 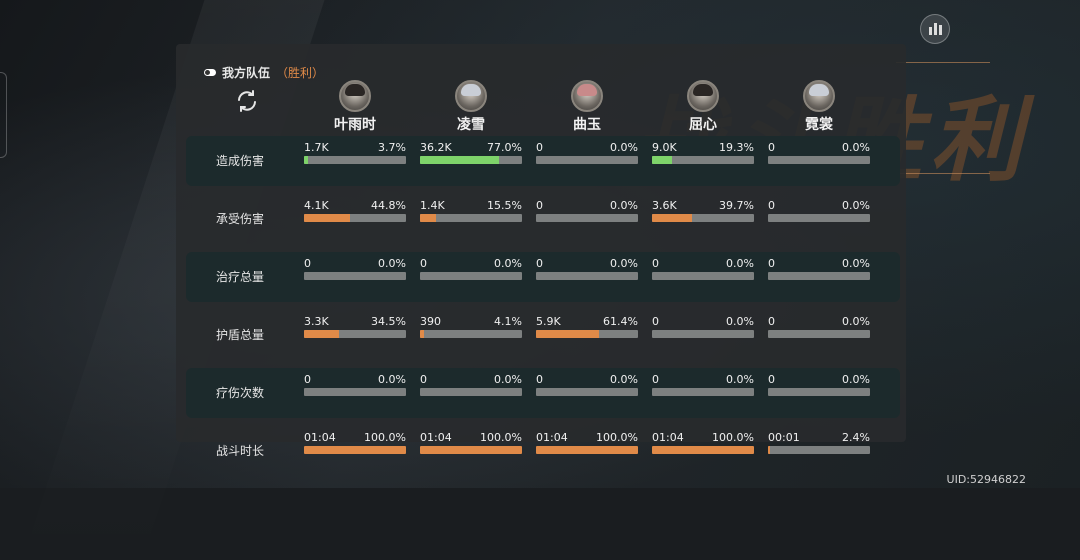 What do you see at coordinates (471, 326) in the screenshot?
I see `stat-cell: 390 4.1%` at bounding box center [471, 326].